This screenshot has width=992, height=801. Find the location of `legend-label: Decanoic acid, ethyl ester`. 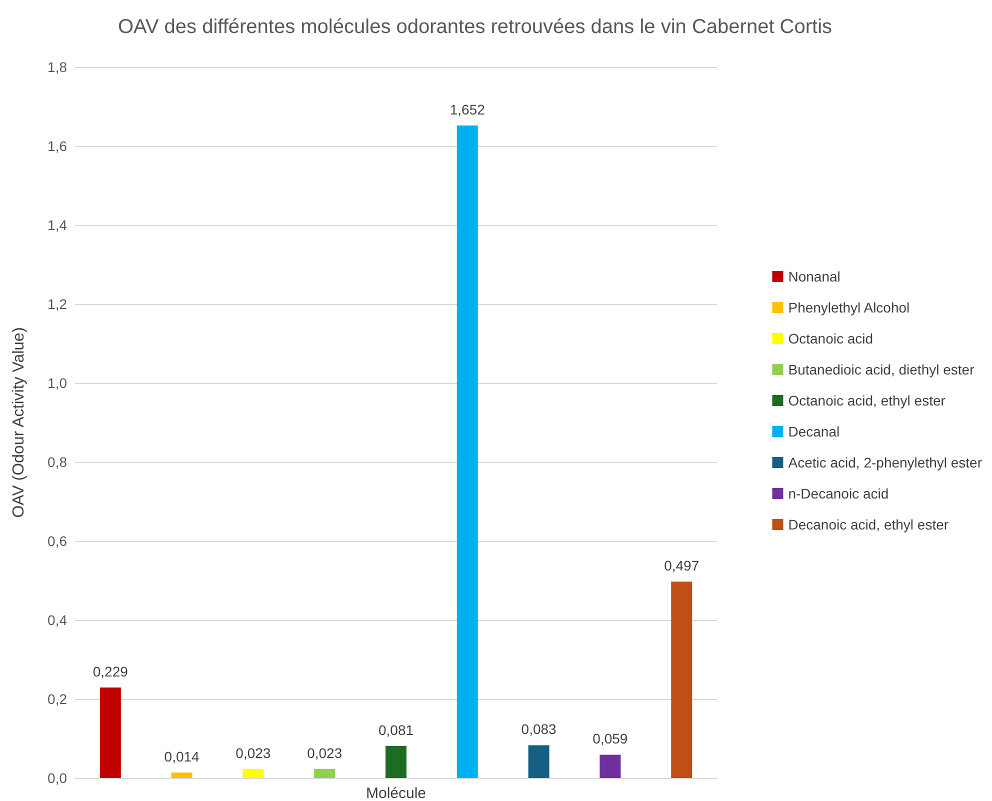

legend-label: Decanoic acid, ethyl ester is located at coordinates (868, 524).